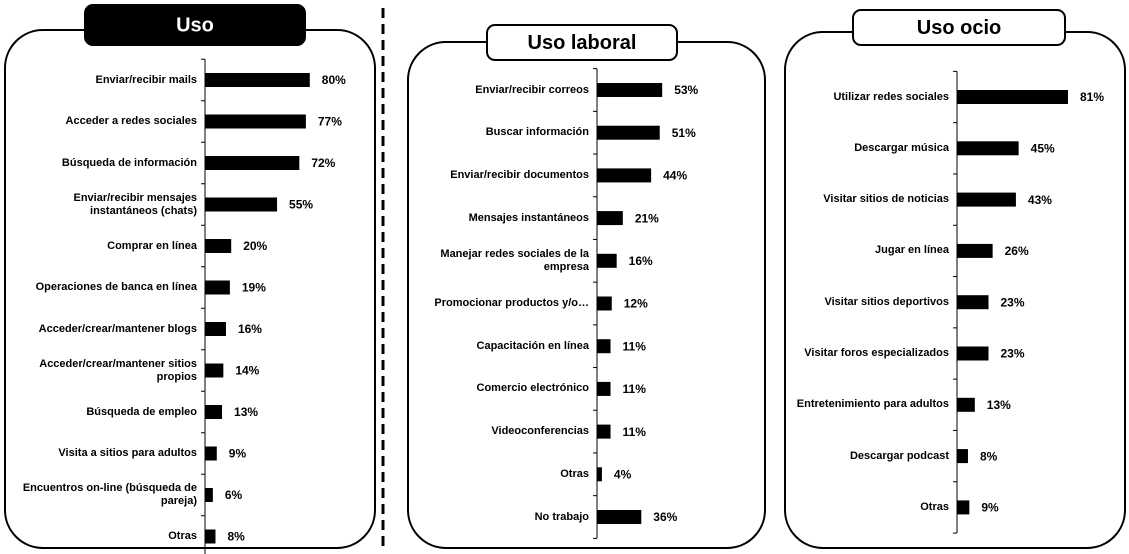  What do you see at coordinates (1043, 148) in the screenshot?
I see `value-label: 45%` at bounding box center [1043, 148].